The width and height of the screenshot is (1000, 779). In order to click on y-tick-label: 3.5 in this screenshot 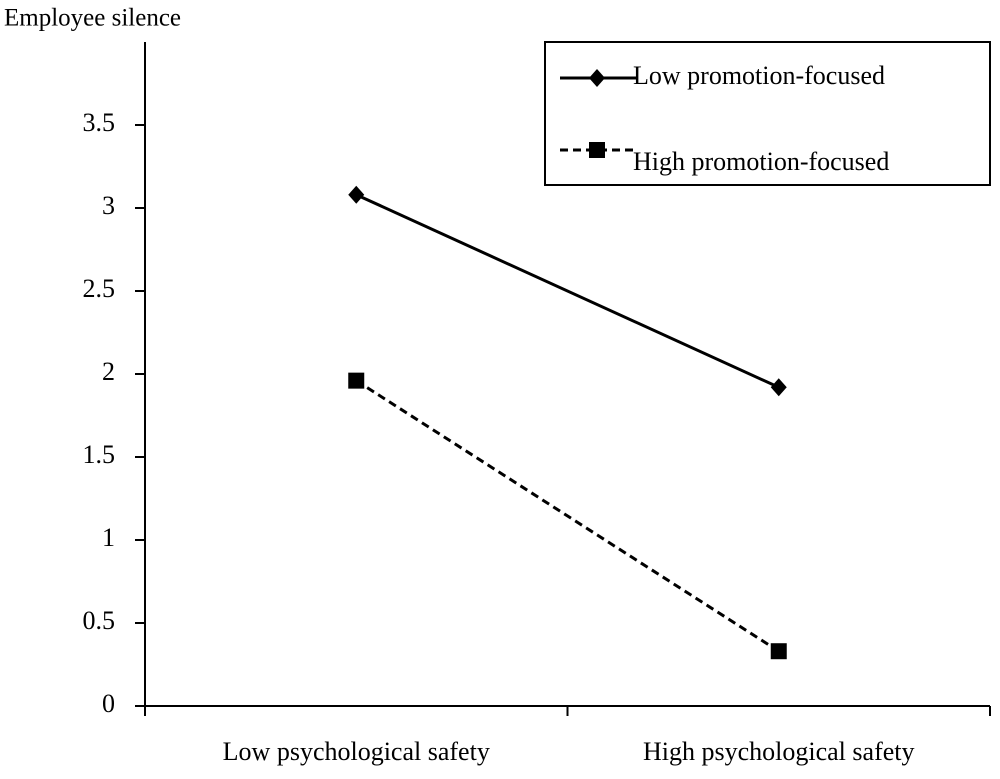, I will do `click(99, 122)`.